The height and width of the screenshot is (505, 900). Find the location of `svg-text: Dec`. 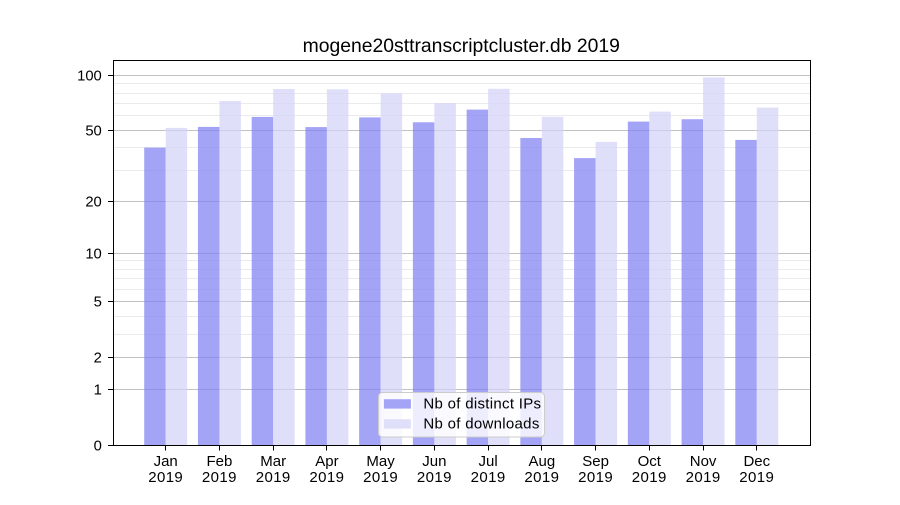

svg-text: Dec is located at coordinates (756, 461).